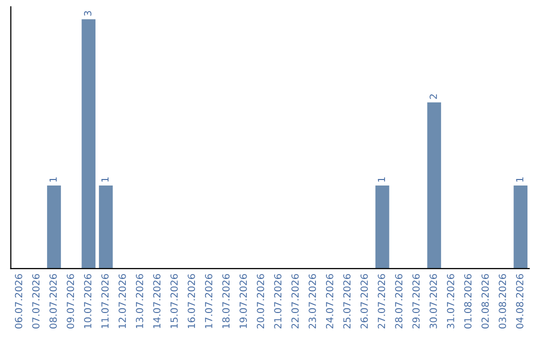 The image size is (540, 340). What do you see at coordinates (330, 301) in the screenshot?
I see `x-tick-label: 24.07.2026` at bounding box center [330, 301].